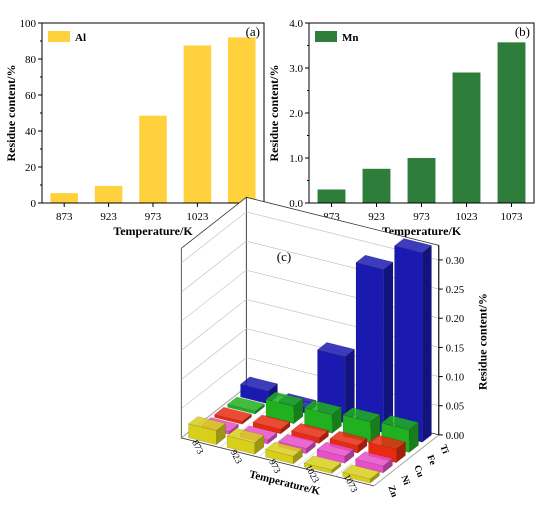 This screenshot has height=512, width=550. Describe the element at coordinates (284, 256) in the screenshot. I see `panel-label: (c)` at that location.